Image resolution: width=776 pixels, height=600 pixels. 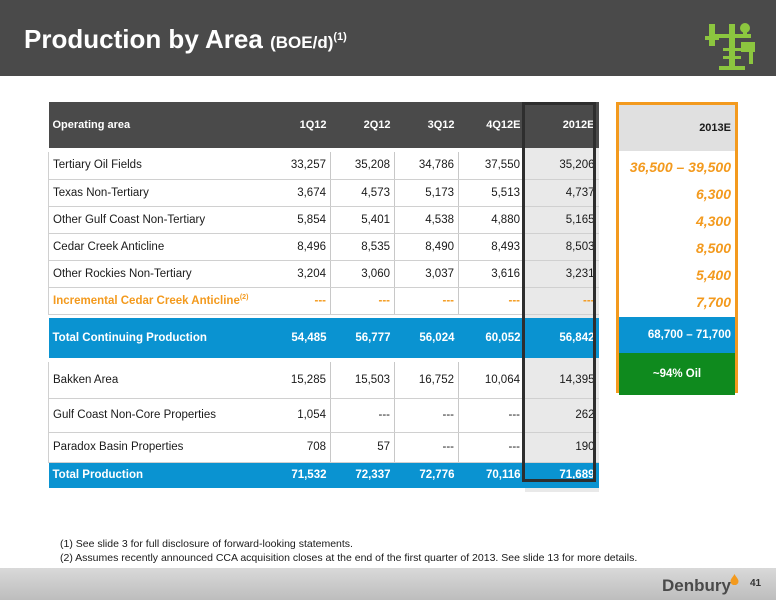 What do you see at coordinates (730, 46) in the screenshot?
I see `wellhead-logo-icon` at bounding box center [730, 46].